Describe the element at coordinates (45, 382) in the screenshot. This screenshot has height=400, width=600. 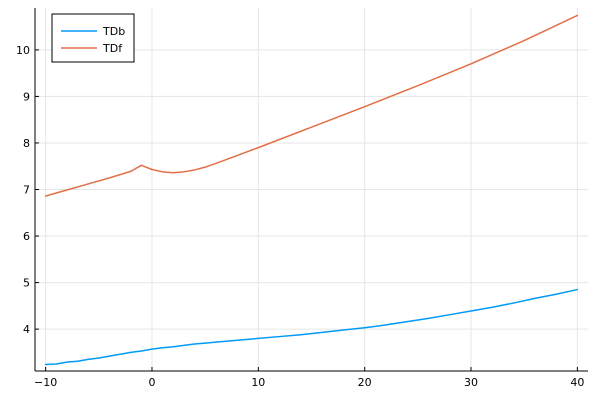
I see `x-tick-label: −10` at that location.